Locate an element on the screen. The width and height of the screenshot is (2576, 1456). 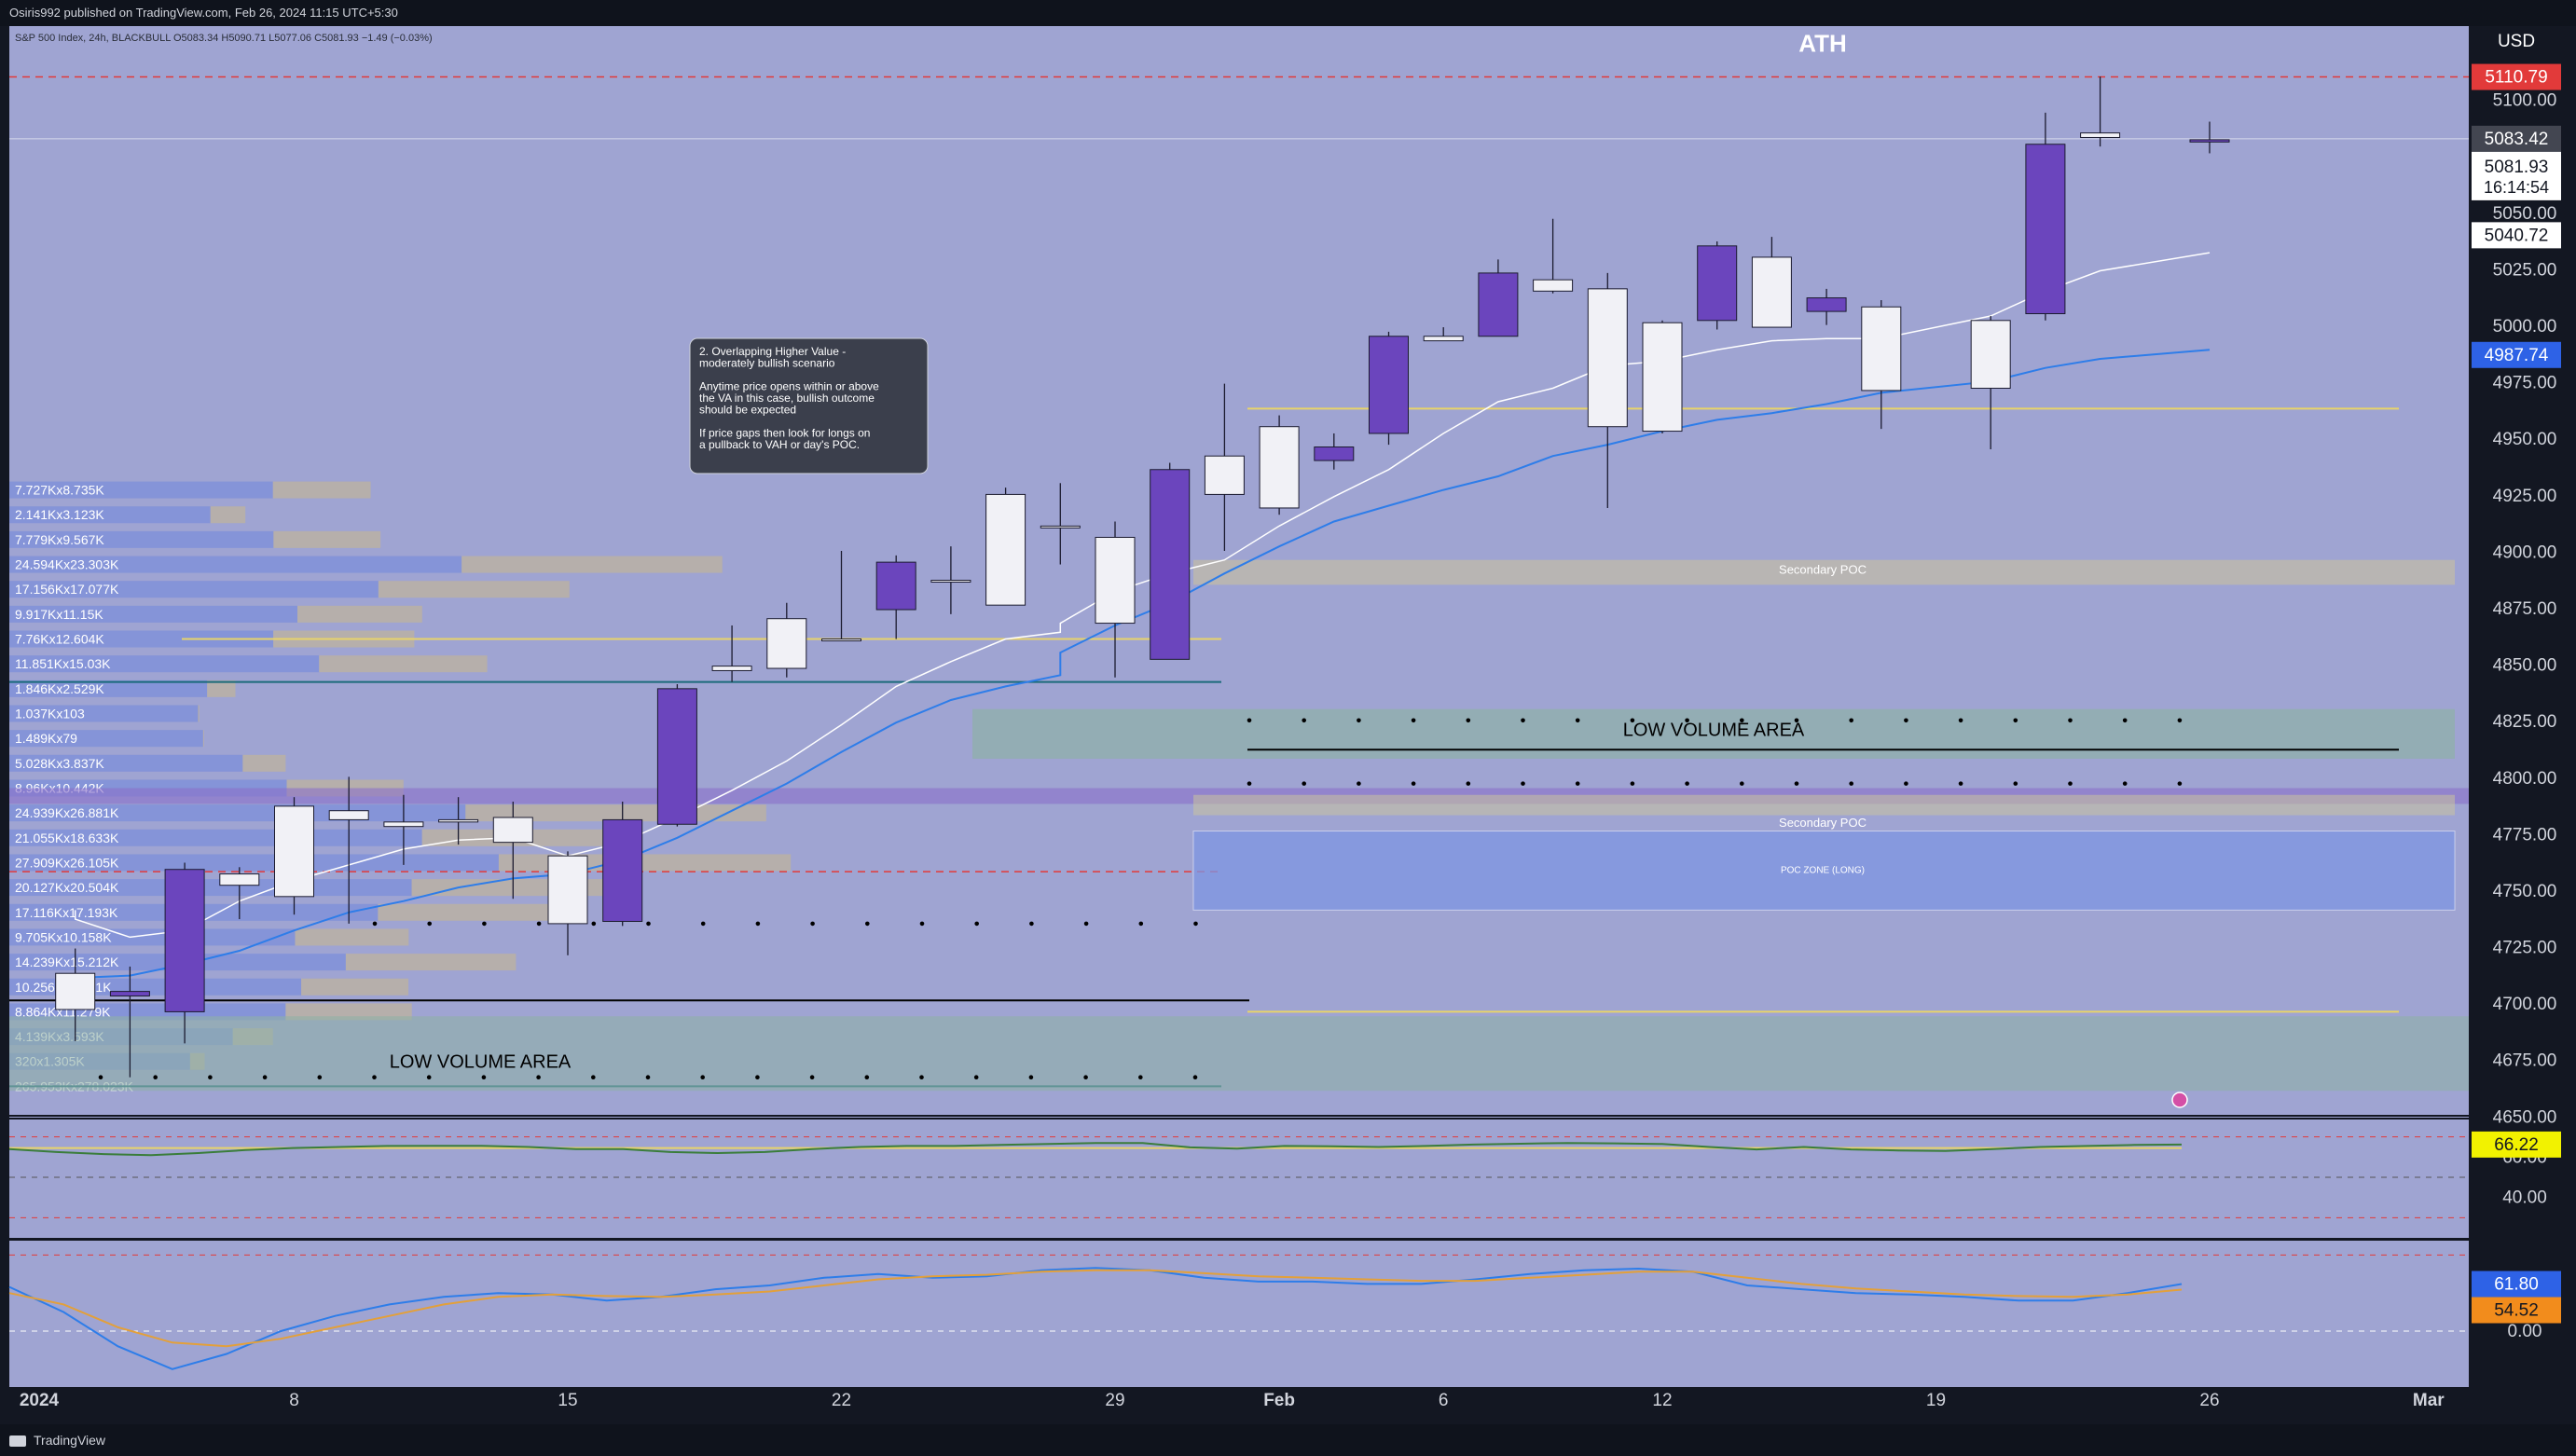
ath-label: ATH is located at coordinates (1823, 43).